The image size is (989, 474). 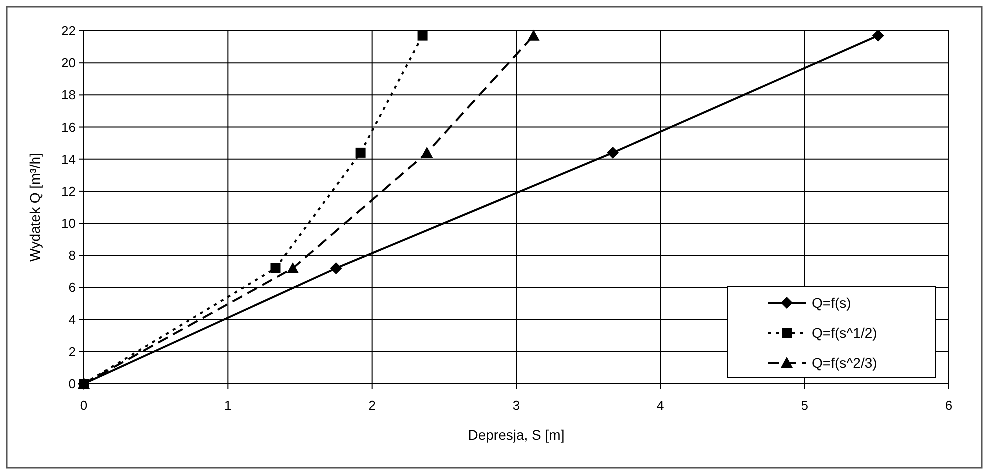 What do you see at coordinates (72, 256) in the screenshot?
I see `y-tick-label: 8` at bounding box center [72, 256].